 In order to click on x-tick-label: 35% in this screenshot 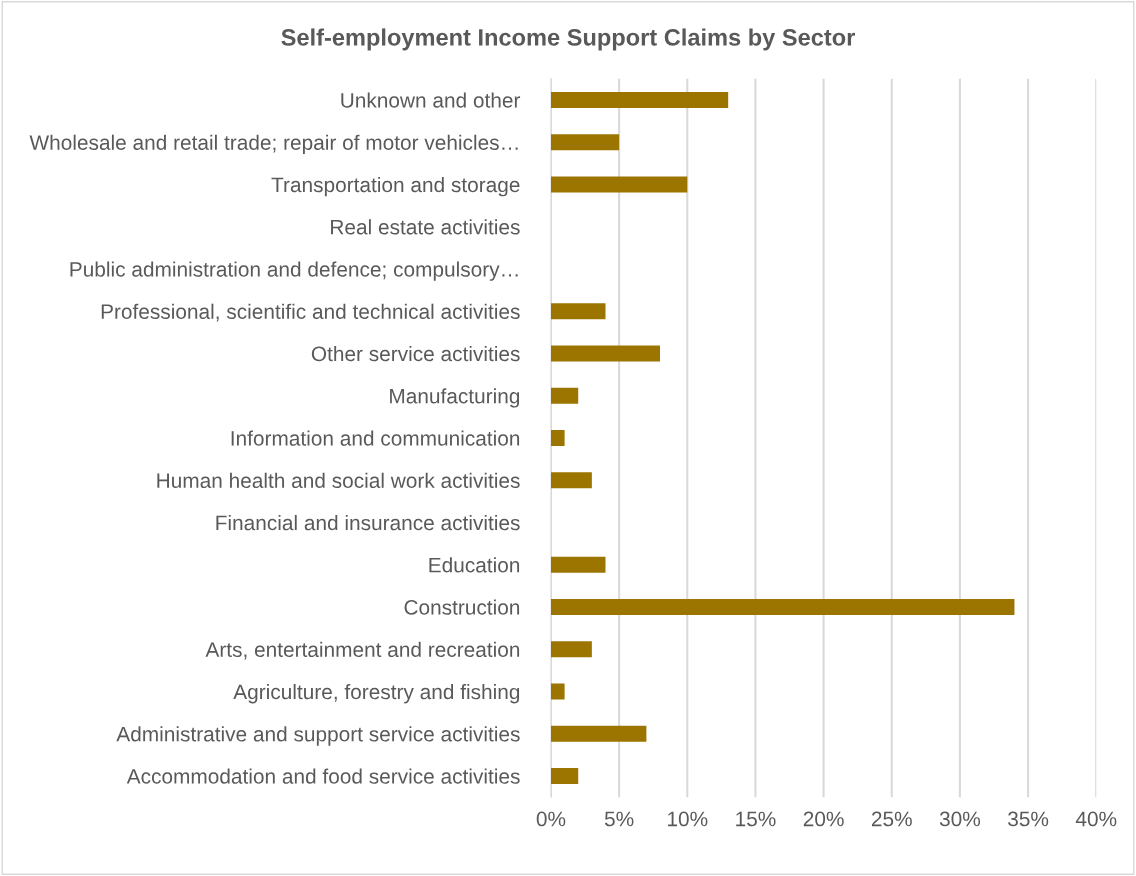, I will do `click(1028, 819)`.